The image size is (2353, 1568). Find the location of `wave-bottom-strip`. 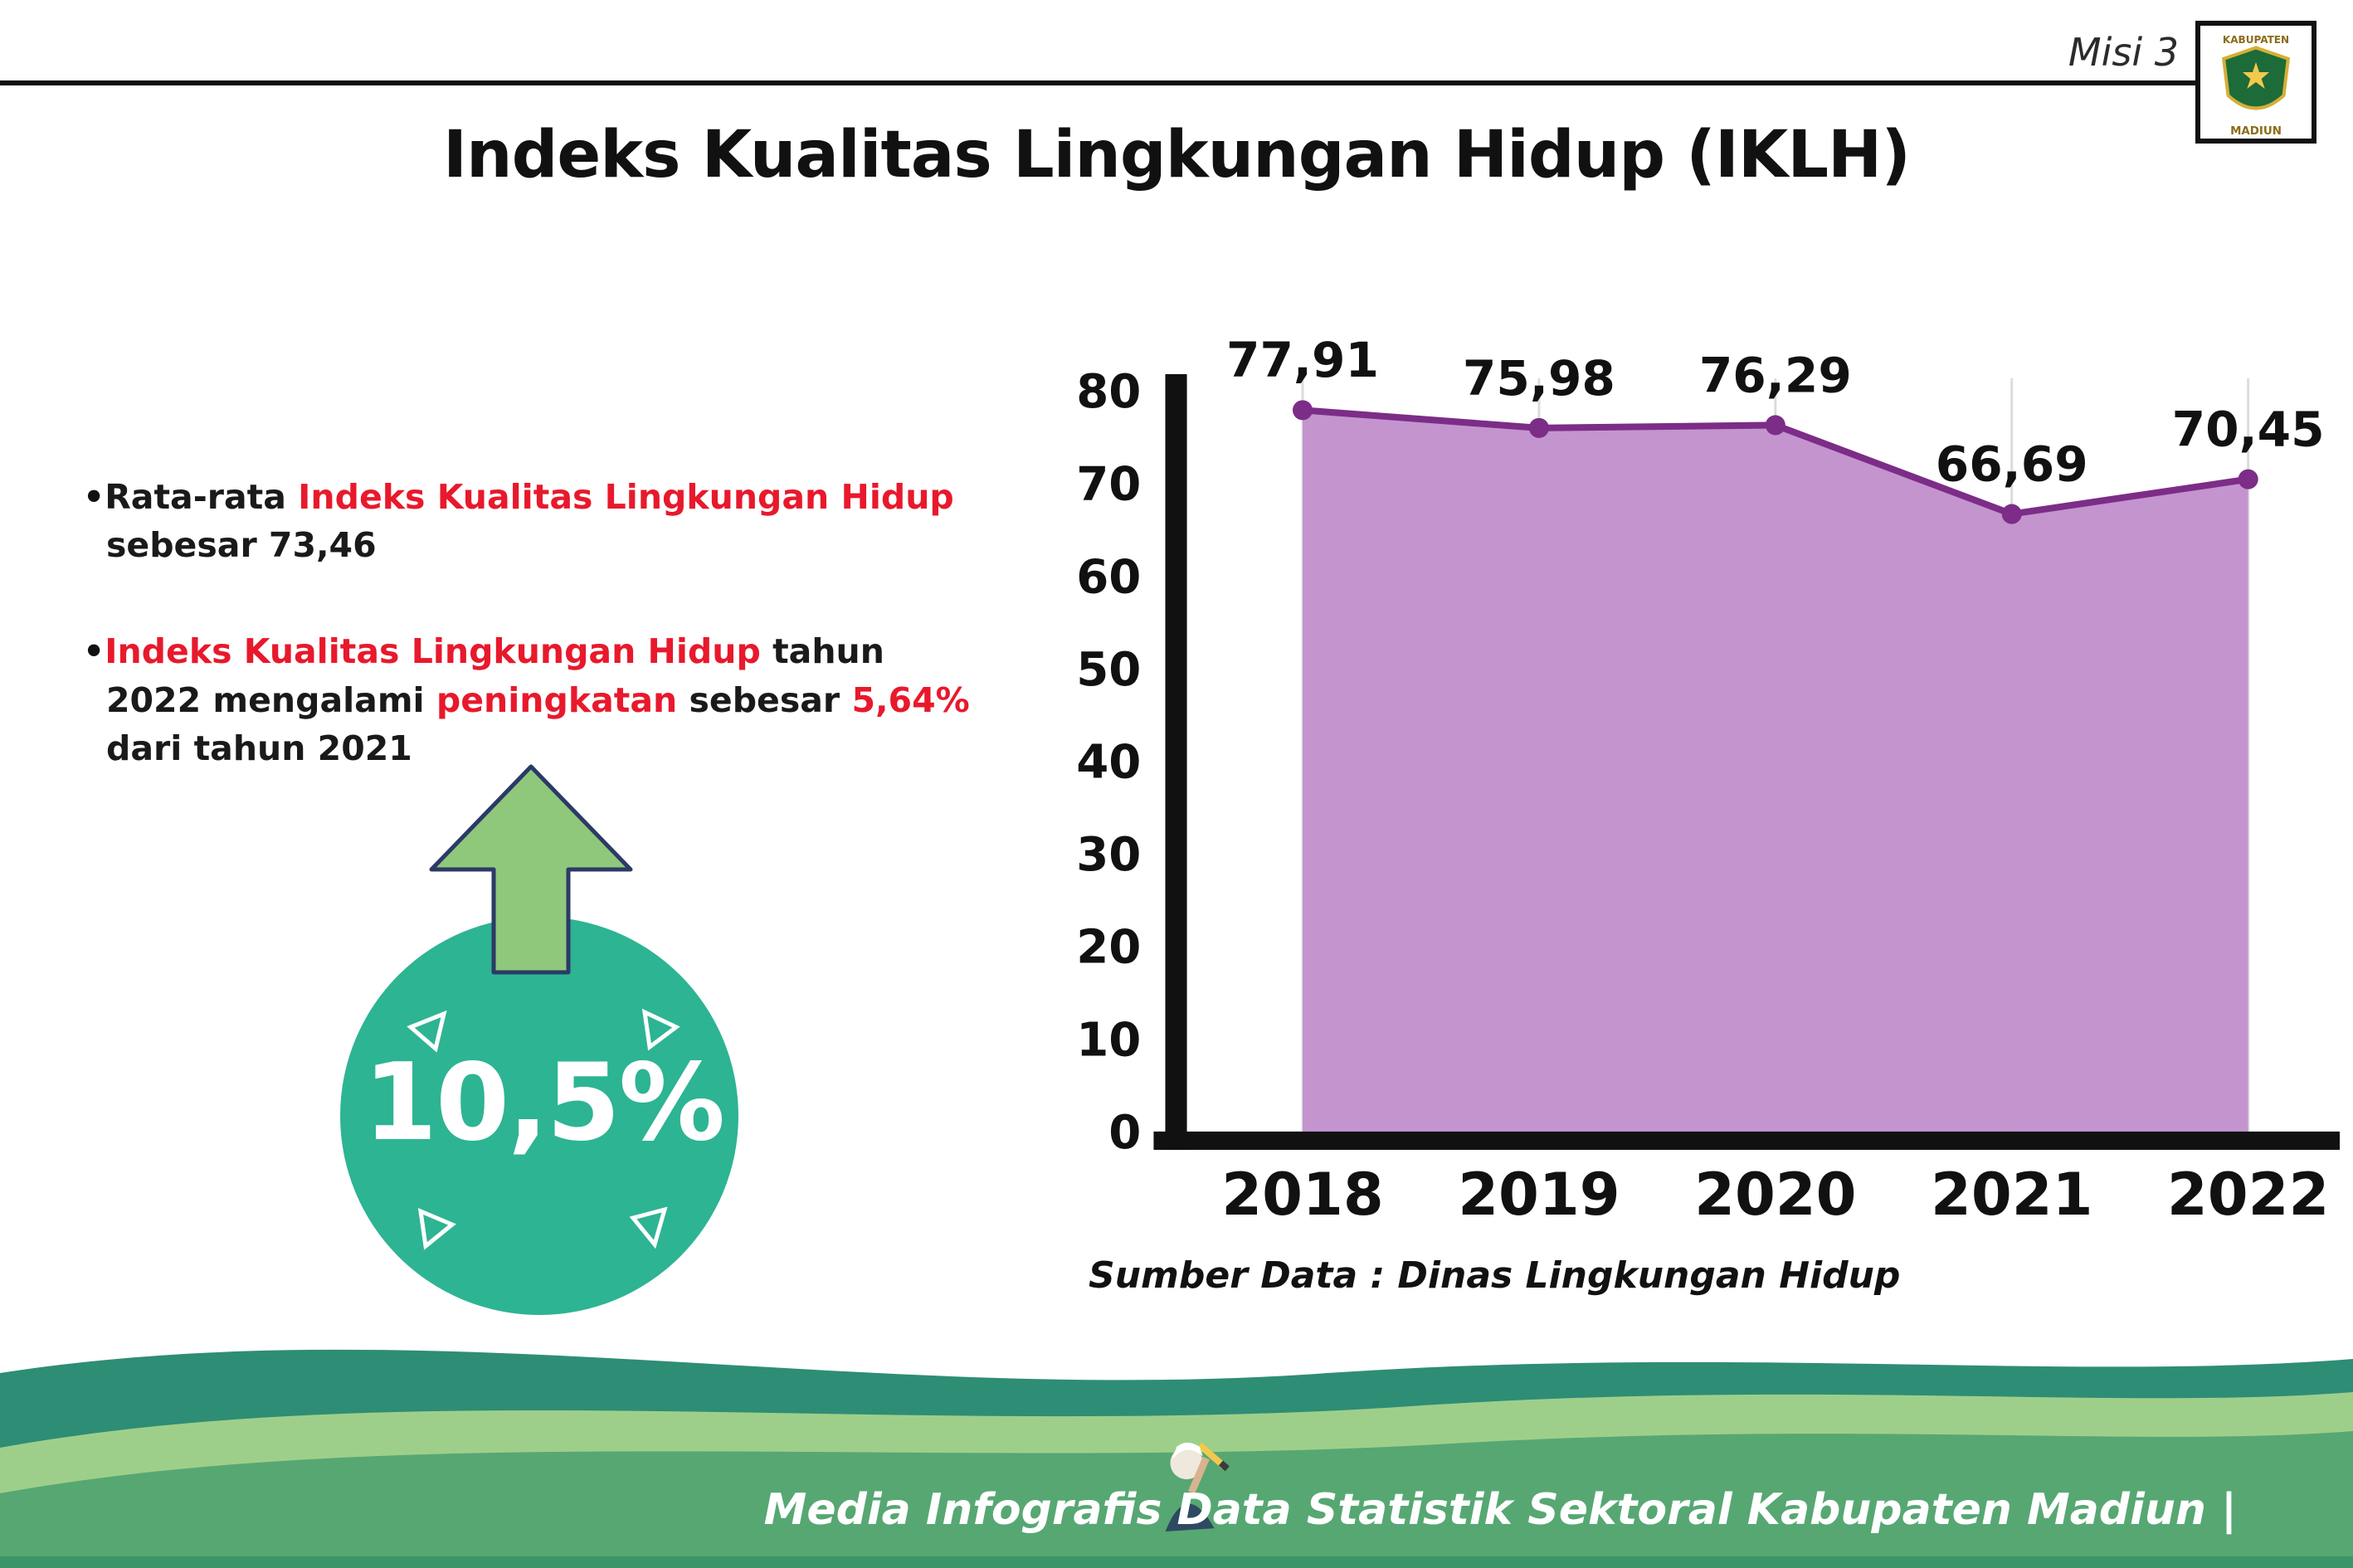

wave-bottom-strip is located at coordinates (1176, 1562).